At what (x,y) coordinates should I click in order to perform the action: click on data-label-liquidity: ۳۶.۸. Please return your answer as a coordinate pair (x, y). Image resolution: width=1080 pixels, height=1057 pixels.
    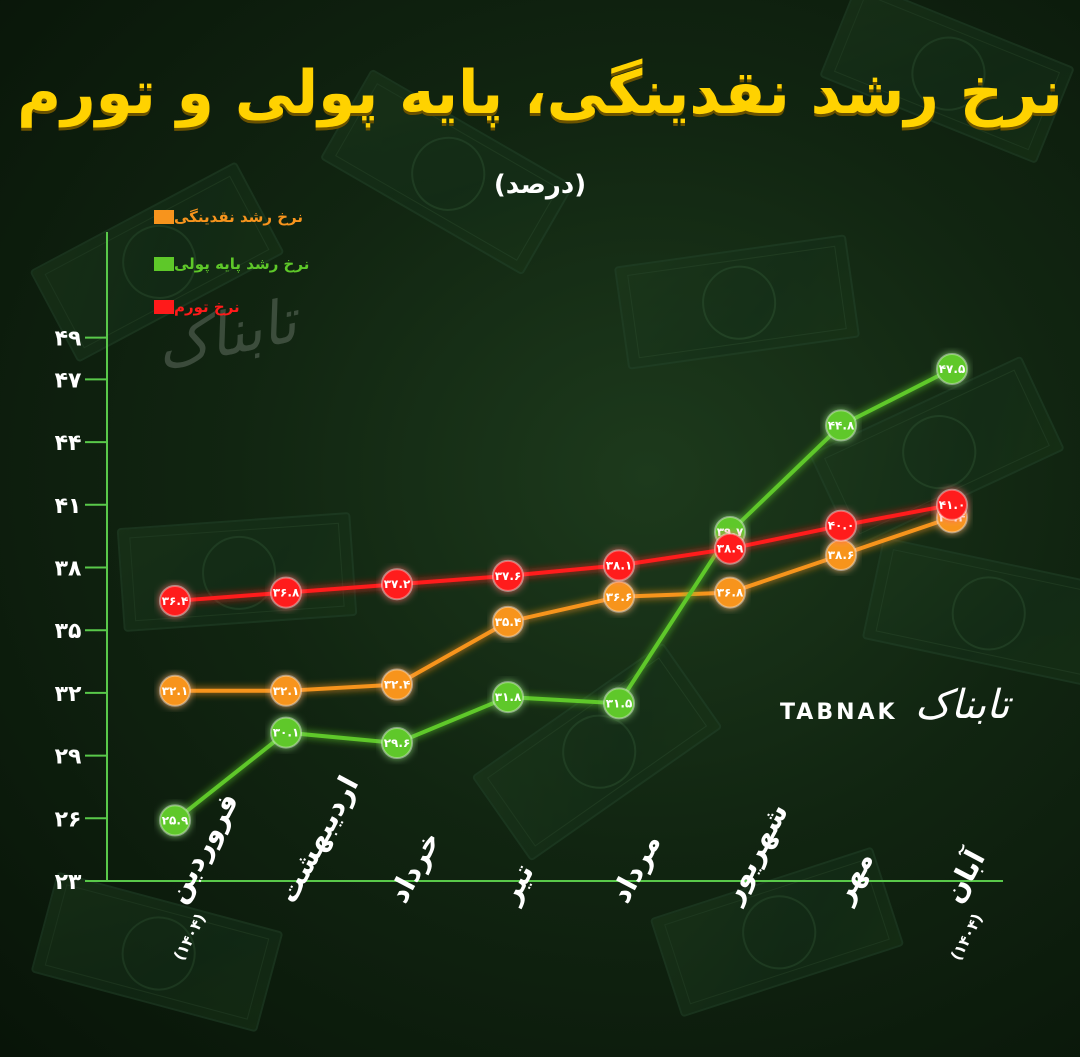
    Looking at the image, I should click on (730, 593).